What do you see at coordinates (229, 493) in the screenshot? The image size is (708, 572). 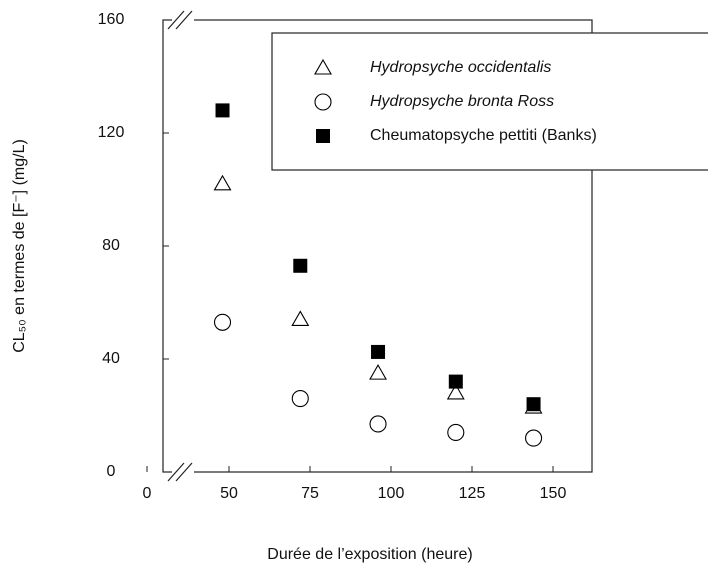 I see `x-tick-label: 50` at bounding box center [229, 493].